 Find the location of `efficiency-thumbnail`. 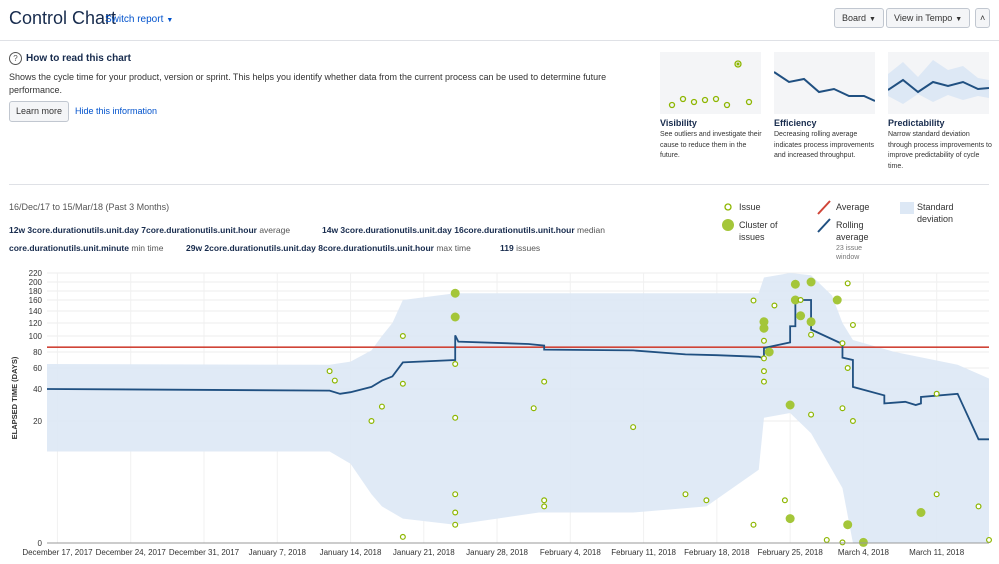

efficiency-thumbnail is located at coordinates (824, 83).